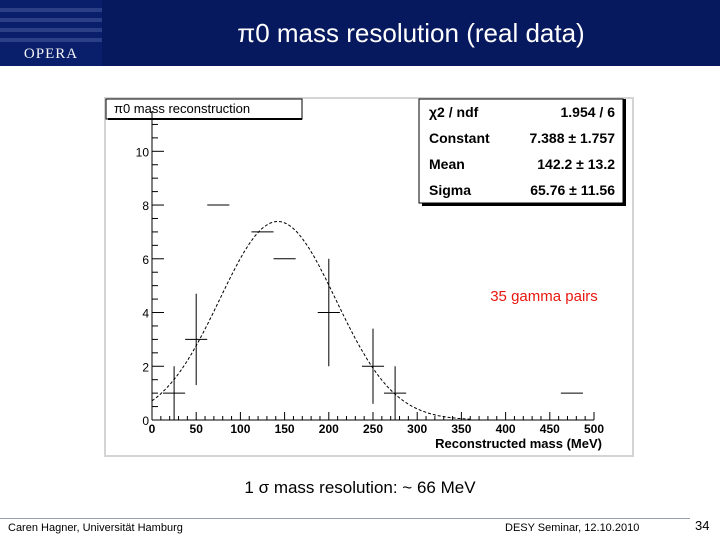 The image size is (720, 540). I want to click on y-tick-label: 6, so click(145, 260).